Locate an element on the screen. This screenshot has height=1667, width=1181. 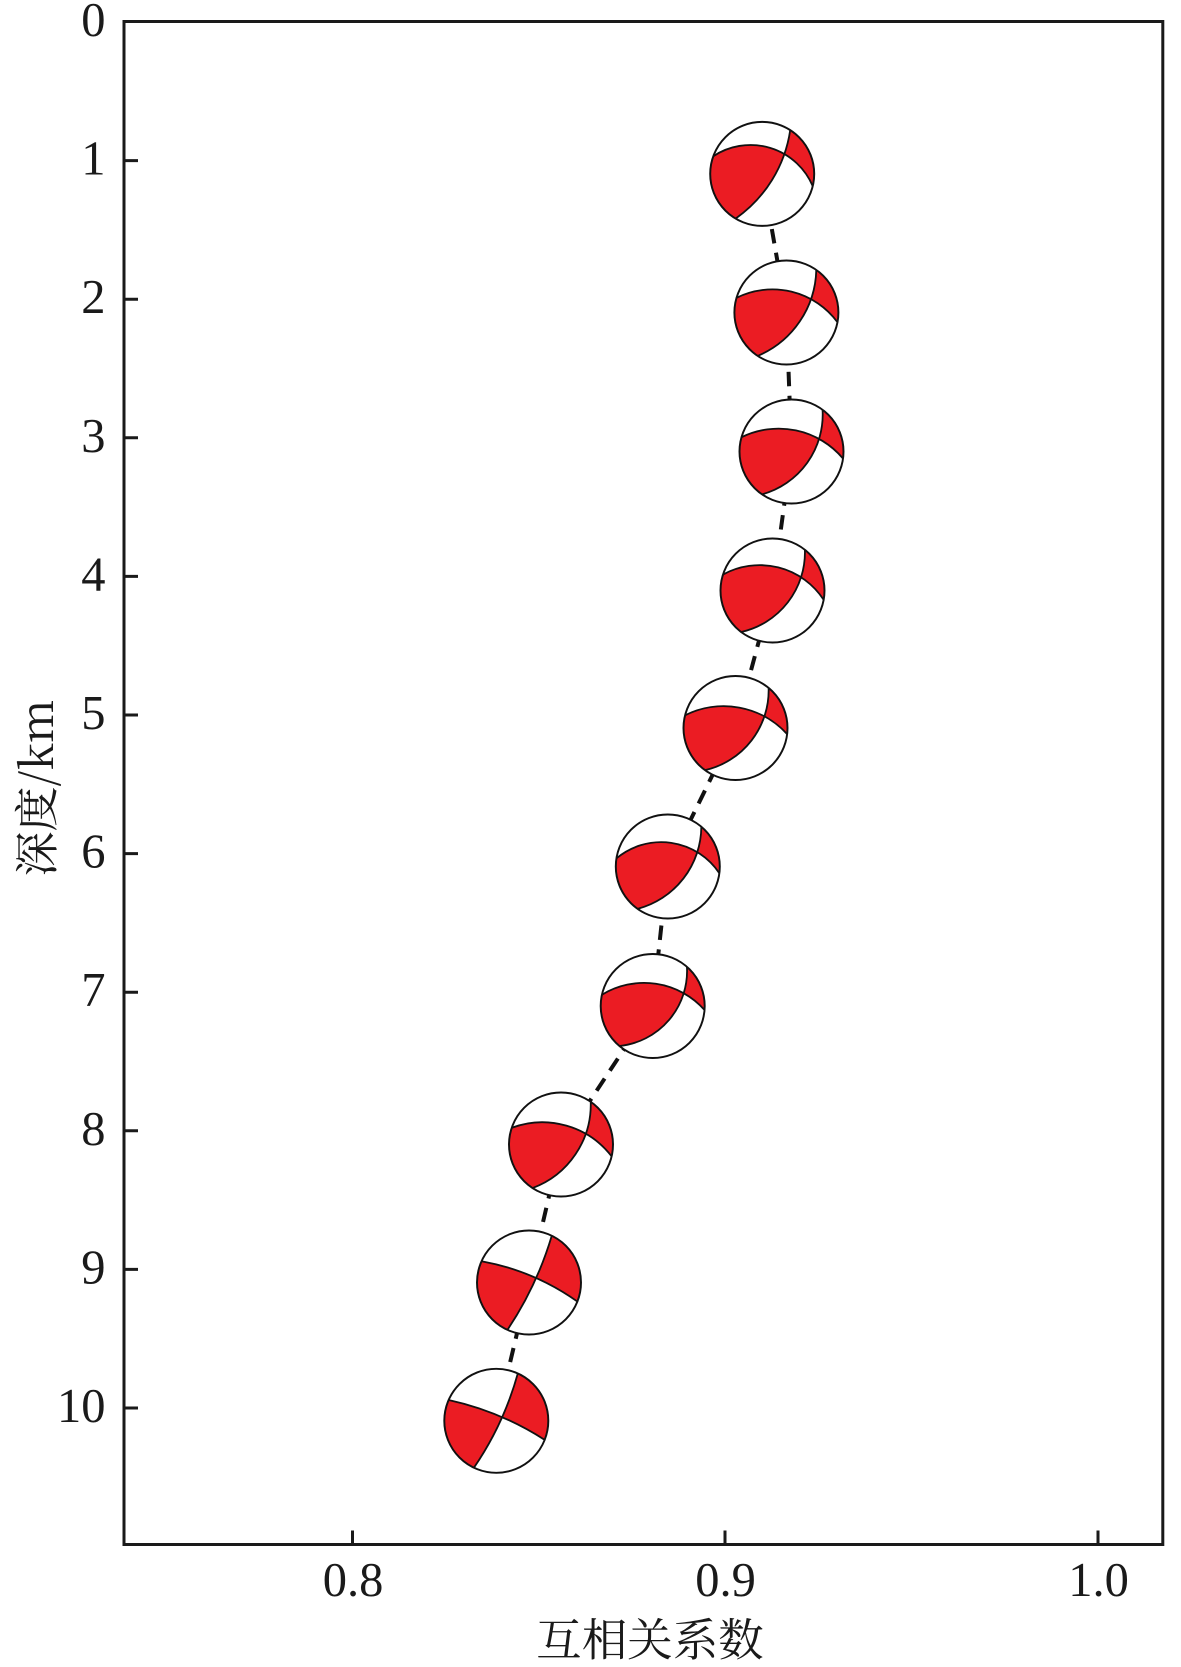
svg-text: 7 is located at coordinates (93, 990).